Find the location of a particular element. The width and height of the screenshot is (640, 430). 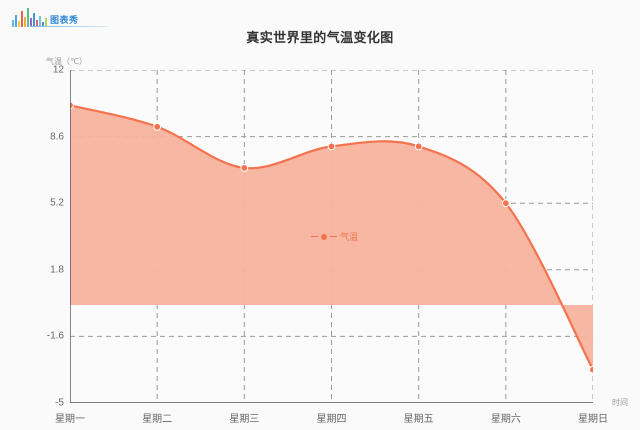

x-tick-label: 星期三 is located at coordinates (244, 419).